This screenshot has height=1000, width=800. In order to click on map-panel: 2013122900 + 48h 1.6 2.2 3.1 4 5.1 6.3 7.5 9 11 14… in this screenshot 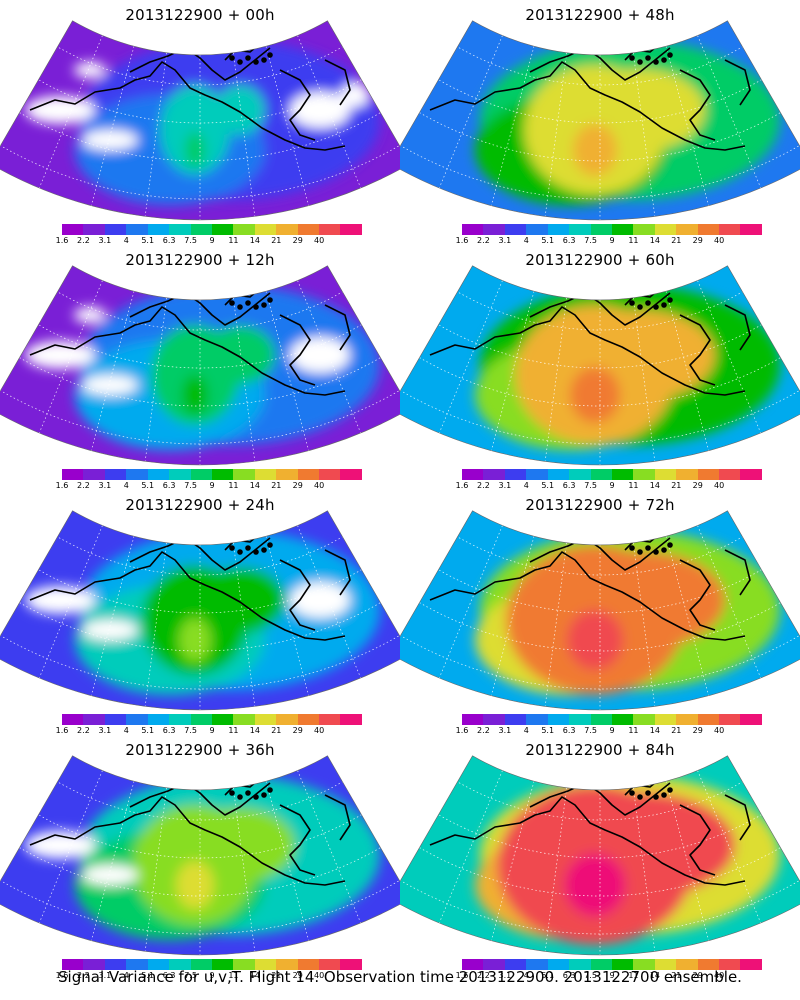, I will do `click(600, 122)`.